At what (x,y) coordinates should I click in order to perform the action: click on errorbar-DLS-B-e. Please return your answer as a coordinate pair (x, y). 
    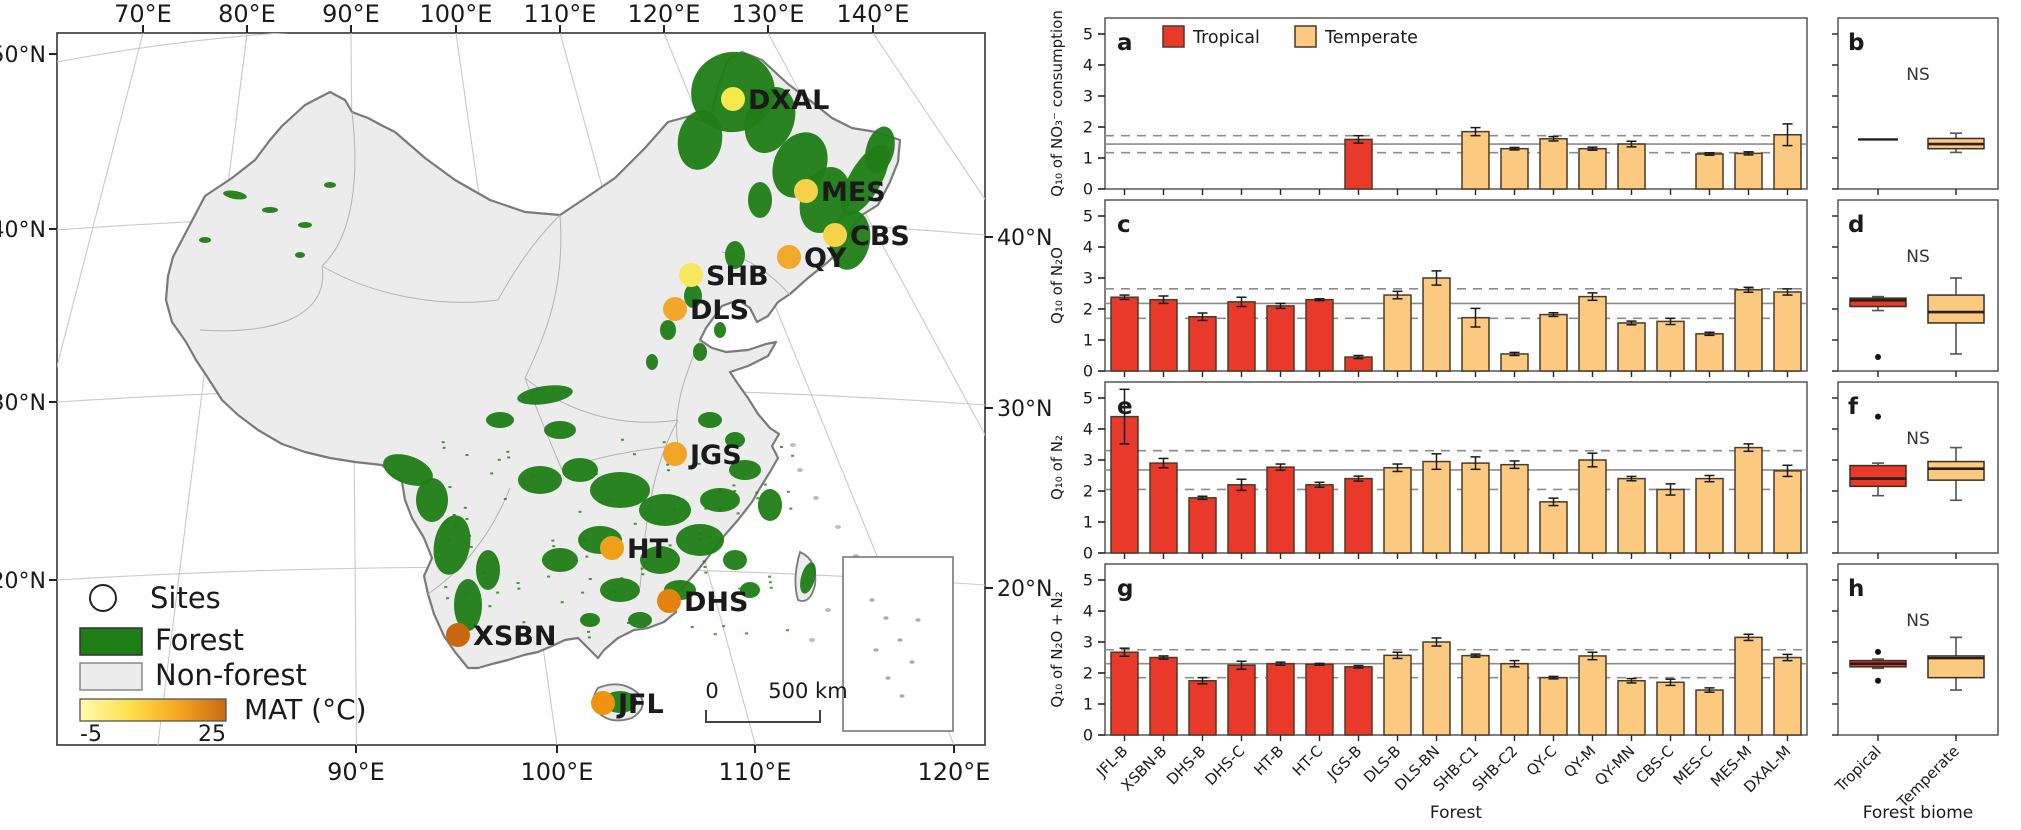
    Looking at the image, I should click on (1397, 468).